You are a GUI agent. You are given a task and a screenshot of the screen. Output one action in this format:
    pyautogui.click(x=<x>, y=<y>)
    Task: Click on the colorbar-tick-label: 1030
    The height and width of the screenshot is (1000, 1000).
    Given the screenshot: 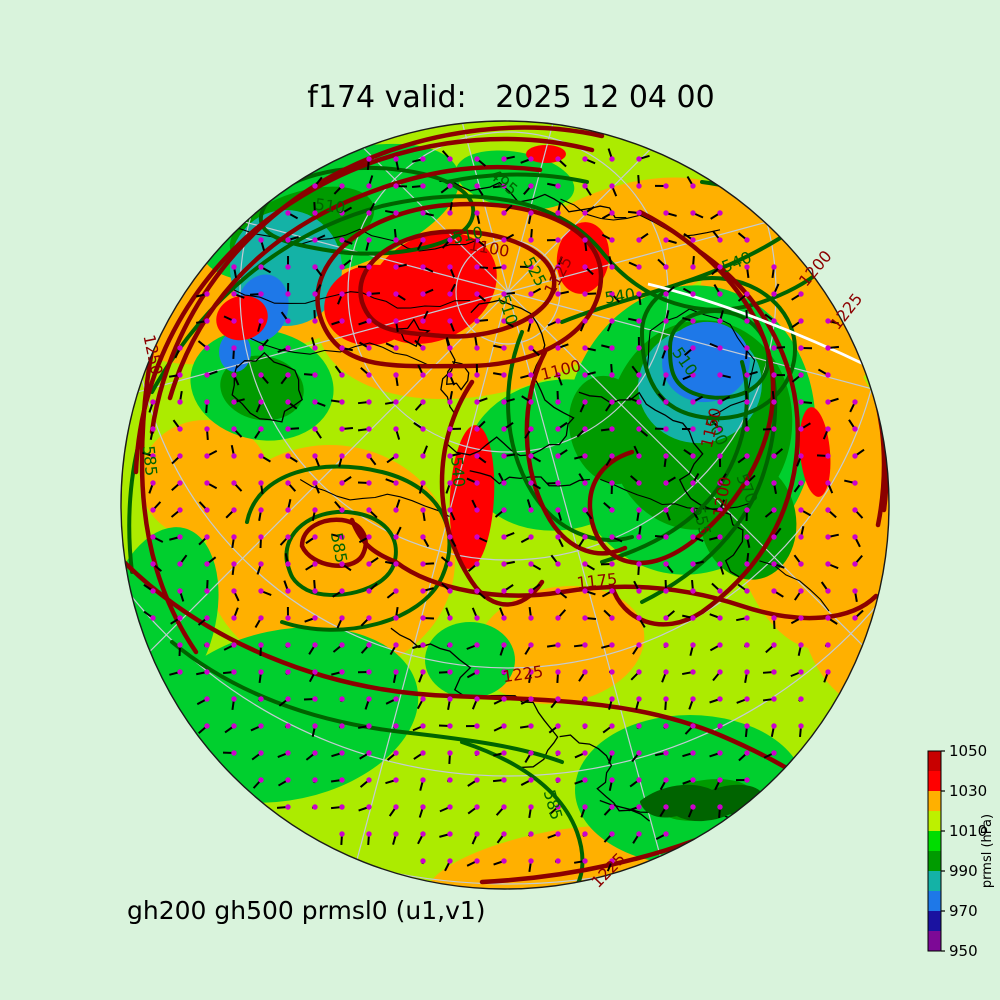 What is the action you would take?
    pyautogui.click(x=968, y=791)
    